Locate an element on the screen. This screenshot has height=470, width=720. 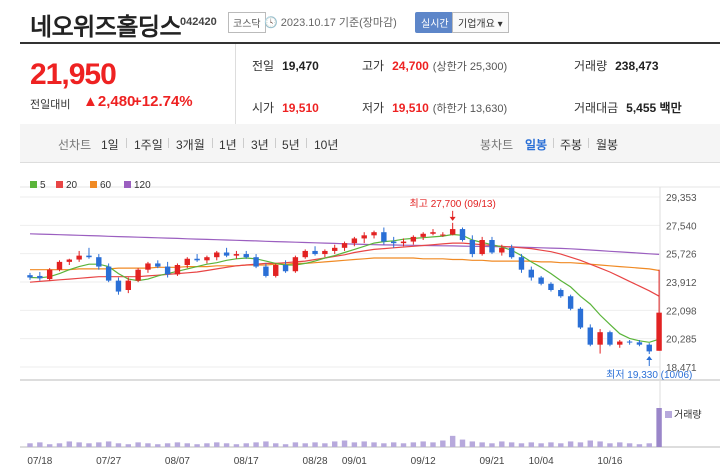
change-value: ▲2,480 is located at coordinates (109, 101).